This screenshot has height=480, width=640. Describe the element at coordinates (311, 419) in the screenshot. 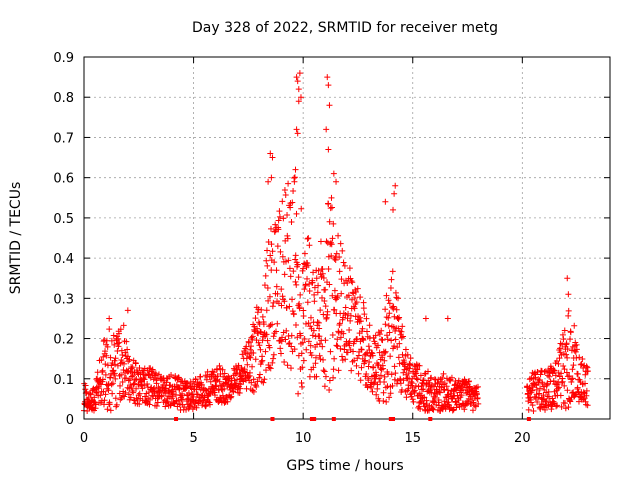

I see `baseline-mark` at that location.